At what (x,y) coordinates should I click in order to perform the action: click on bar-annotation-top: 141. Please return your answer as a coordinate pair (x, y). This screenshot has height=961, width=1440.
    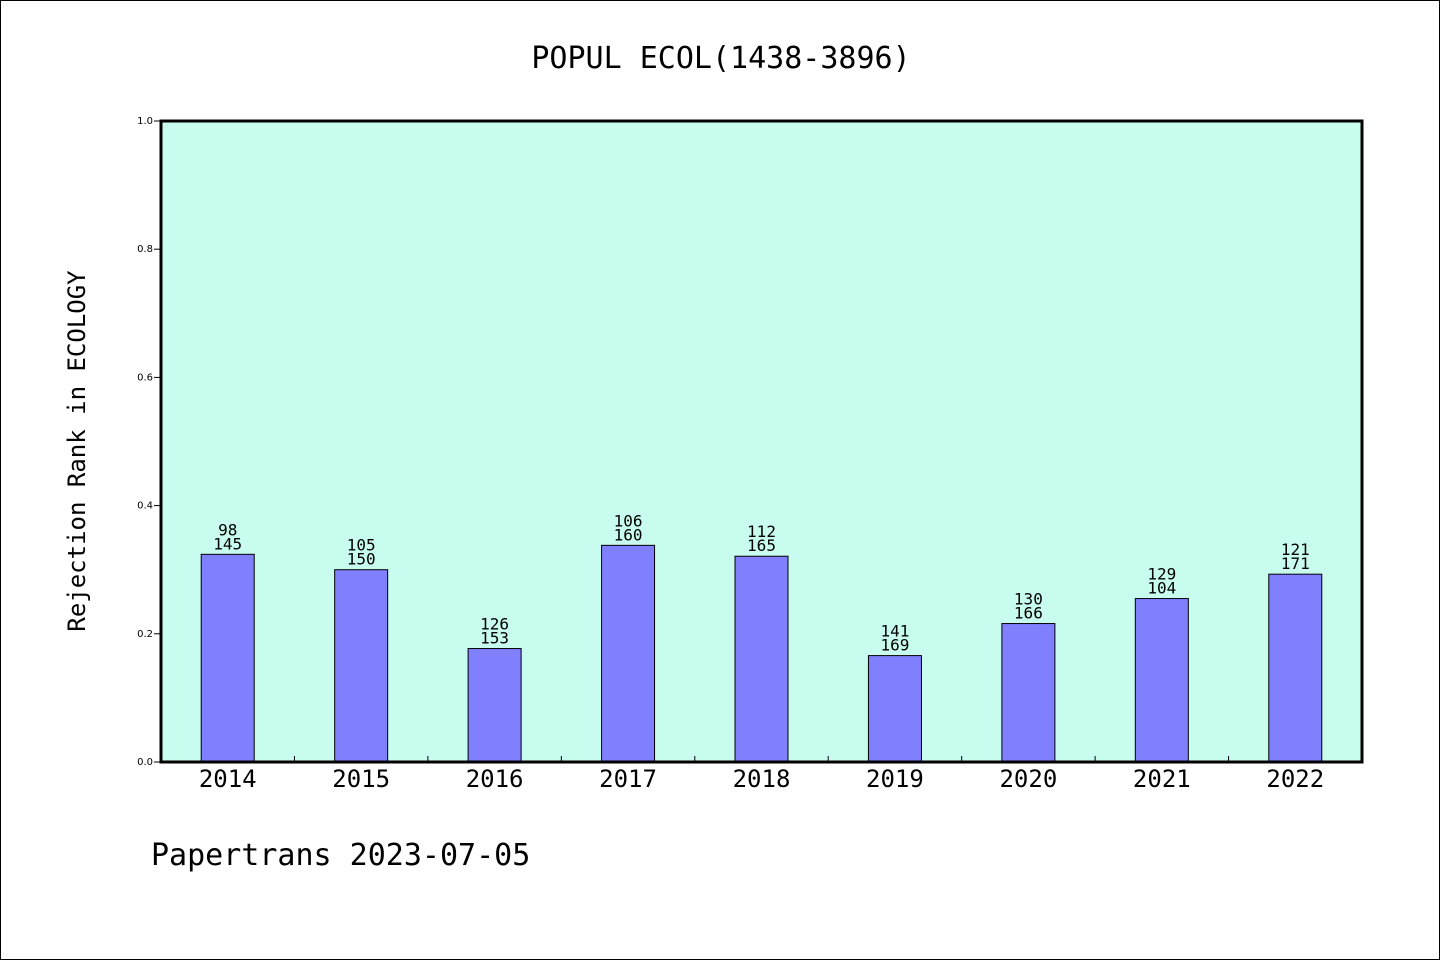
    Looking at the image, I should click on (894, 631).